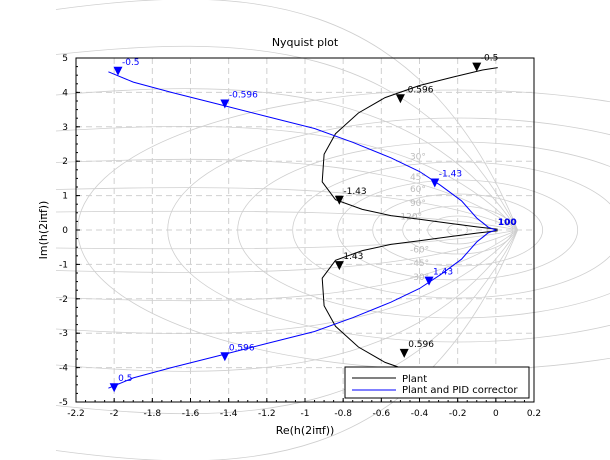 The width and height of the screenshot is (610, 460). Describe the element at coordinates (496, 414) in the screenshot. I see `x-tick-label: 0` at that location.